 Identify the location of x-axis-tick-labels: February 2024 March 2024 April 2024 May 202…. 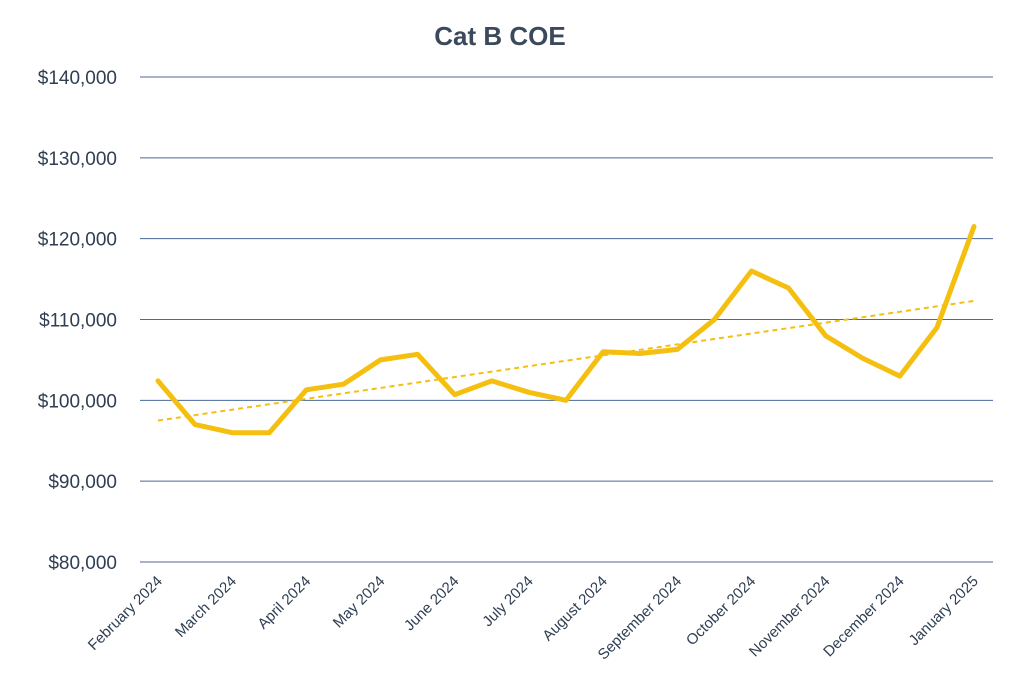
(533, 618).